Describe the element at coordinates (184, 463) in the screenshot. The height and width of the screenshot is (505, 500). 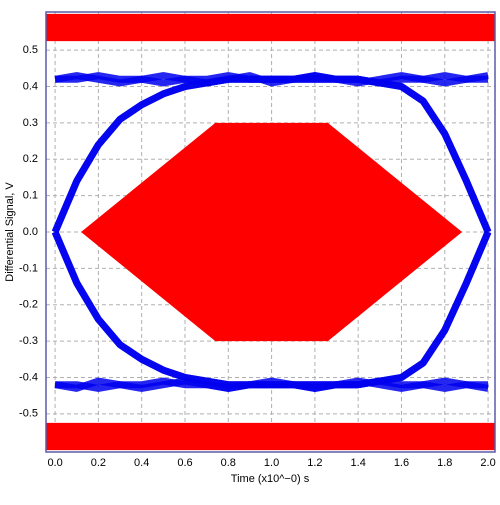
I see `x-tick-label: 0.6` at that location.